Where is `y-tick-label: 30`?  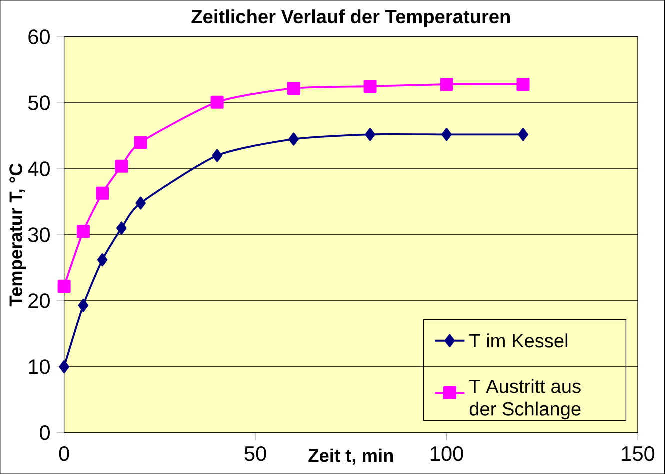
y-tick-label: 30 is located at coordinates (39, 234).